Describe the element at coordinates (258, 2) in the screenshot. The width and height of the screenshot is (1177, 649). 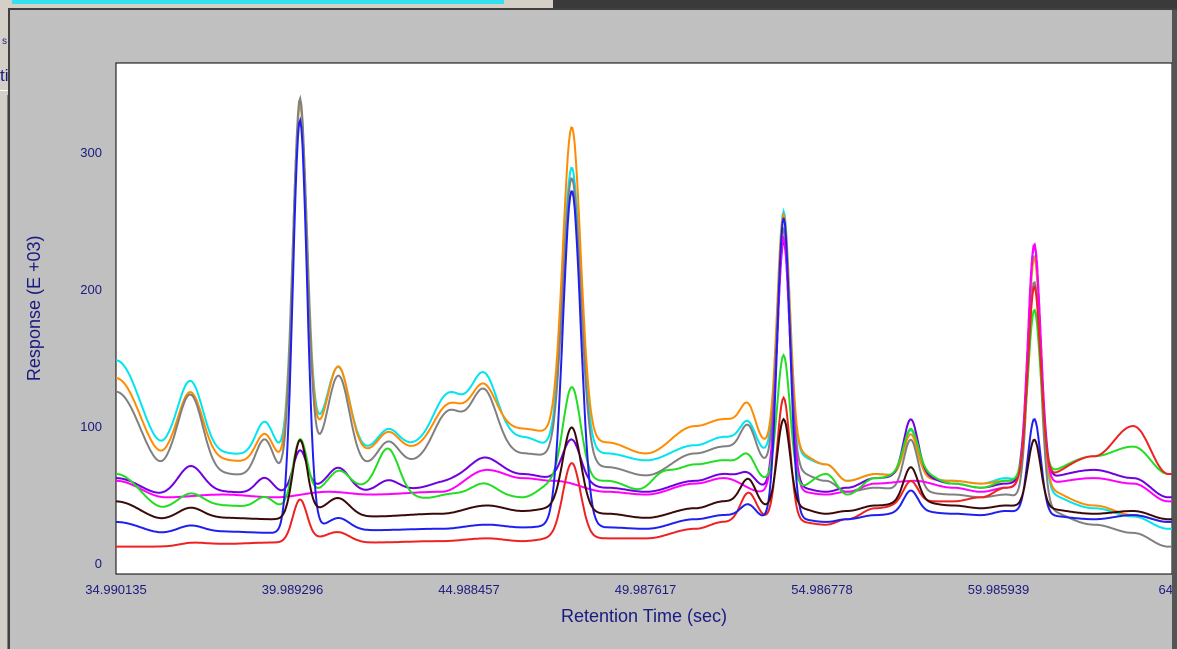
I see `background-window-accent-bar` at that location.